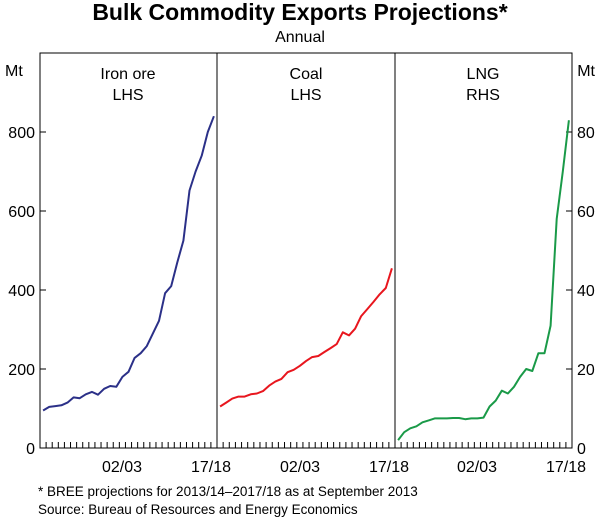 The width and height of the screenshot is (600, 521). What do you see at coordinates (483, 95) in the screenshot?
I see `panel-axis-lng: RHS` at bounding box center [483, 95].